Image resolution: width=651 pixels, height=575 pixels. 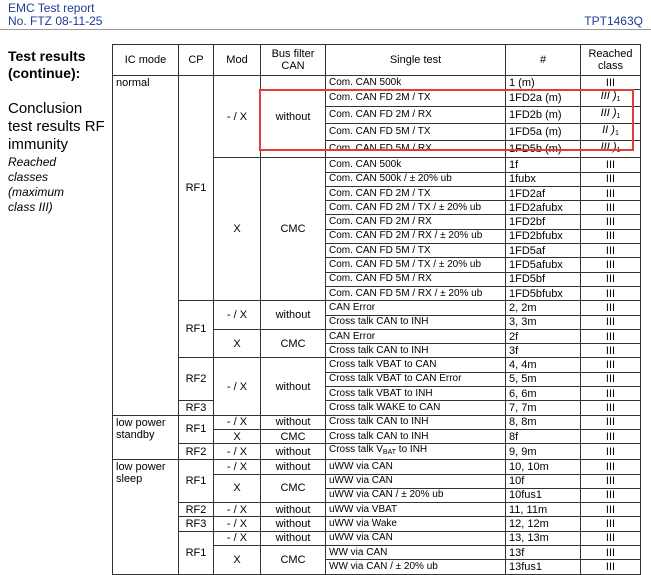 I want to click on number-cell: 1FD5bfubx, so click(x=543, y=293).